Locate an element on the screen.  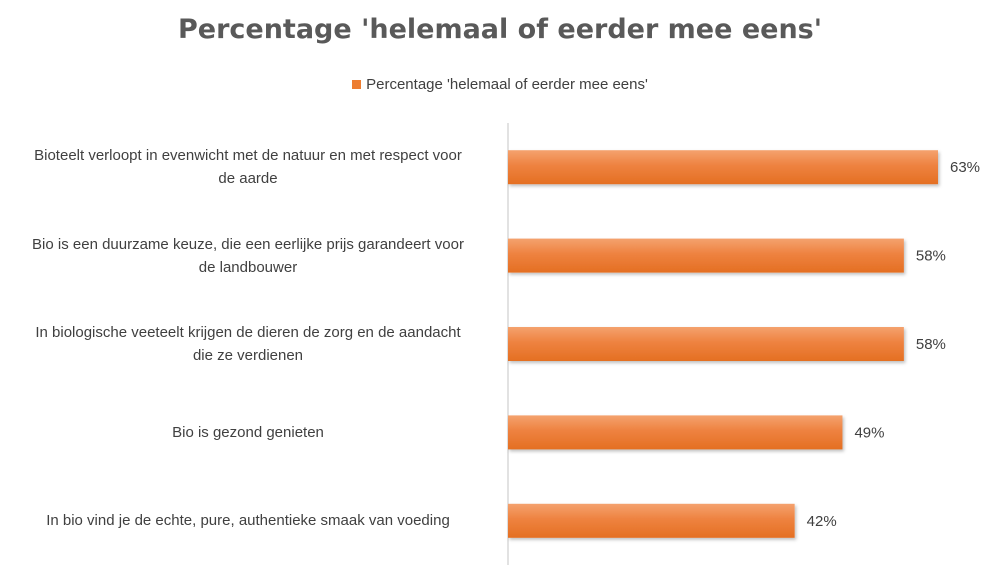
legend-label: Percentage 'helemaal of eerder mee eens' is located at coordinates (507, 84).